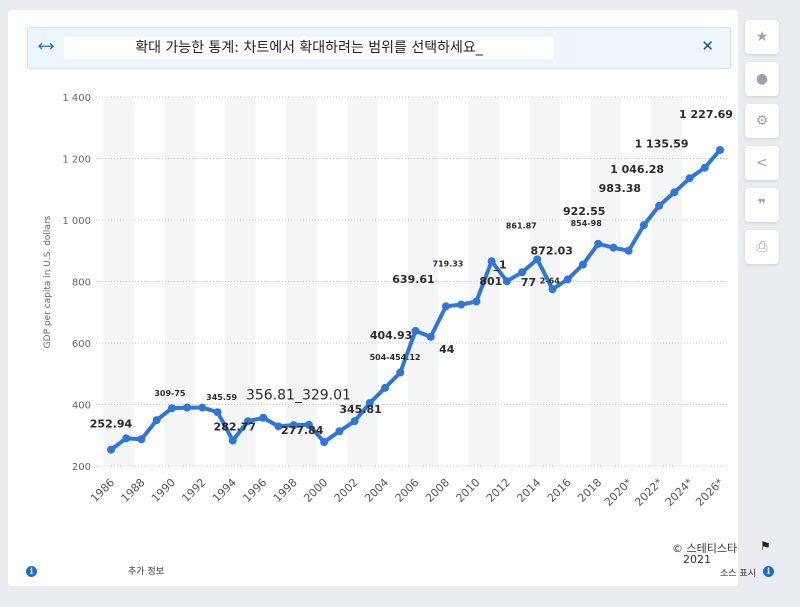 The height and width of the screenshot is (607, 800). What do you see at coordinates (528, 282) in the screenshot?
I see `data-label: 77` at bounding box center [528, 282].